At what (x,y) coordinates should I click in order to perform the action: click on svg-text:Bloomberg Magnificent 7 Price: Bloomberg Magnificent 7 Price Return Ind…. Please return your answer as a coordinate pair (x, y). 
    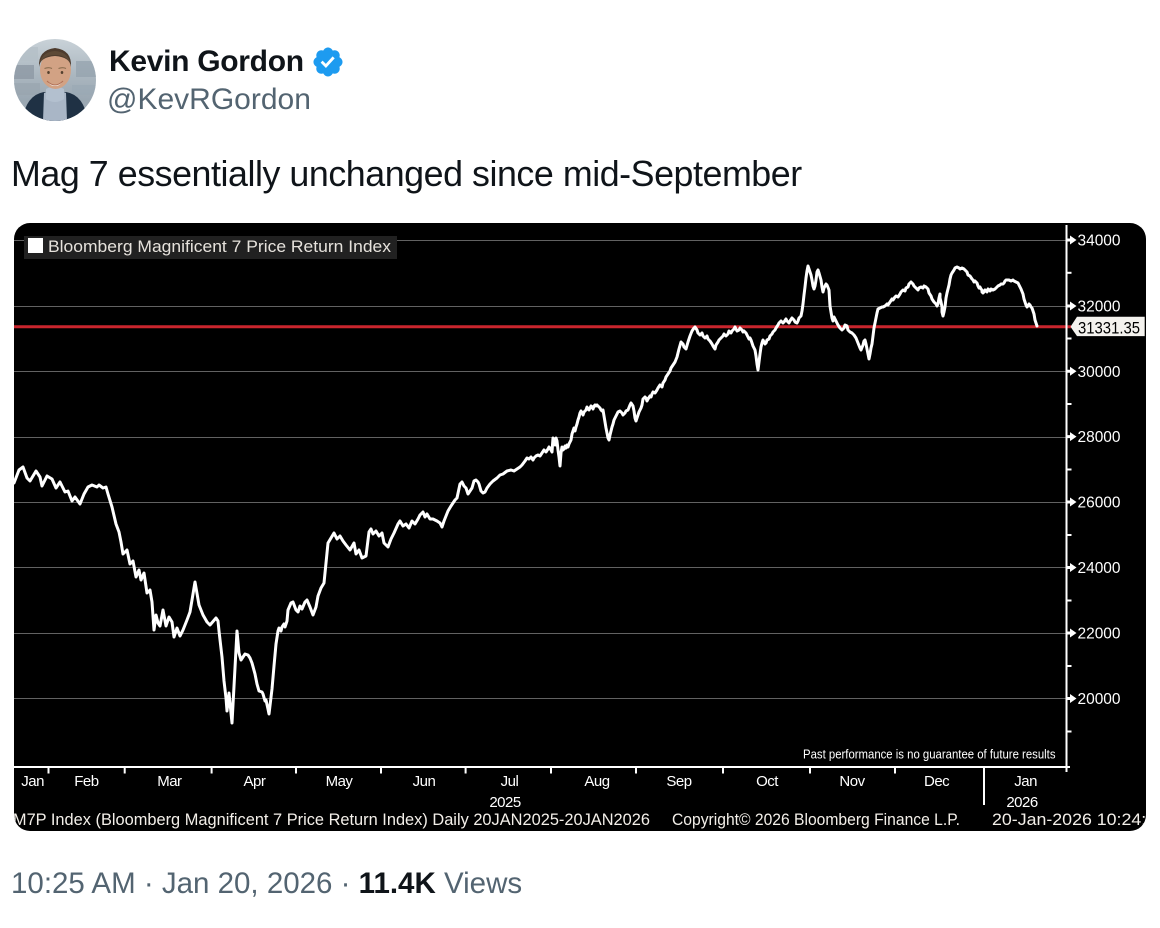
    Looking at the image, I should click on (220, 247).